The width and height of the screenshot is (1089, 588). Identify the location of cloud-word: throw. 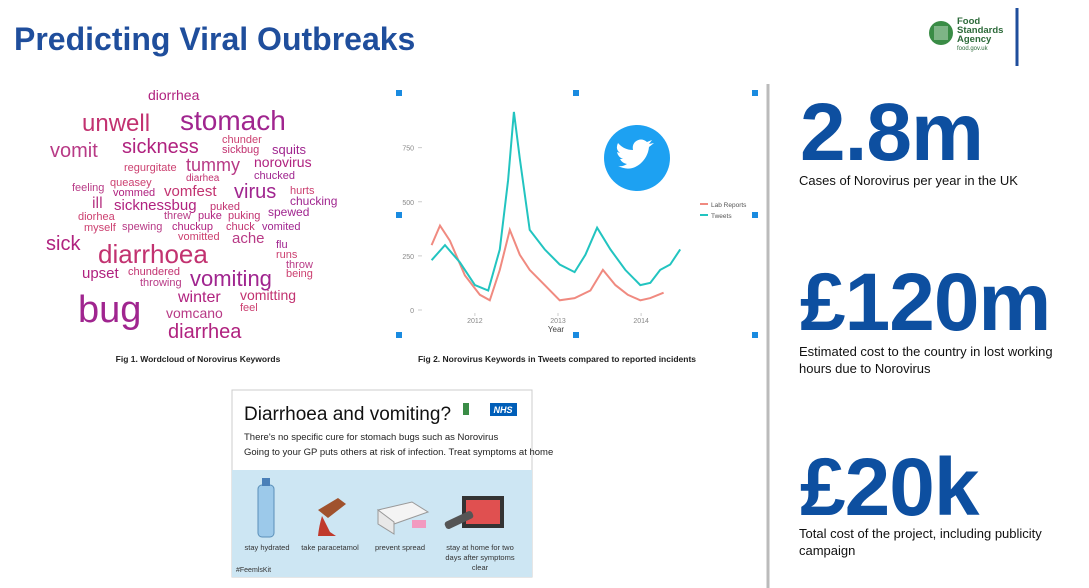
(299, 265).